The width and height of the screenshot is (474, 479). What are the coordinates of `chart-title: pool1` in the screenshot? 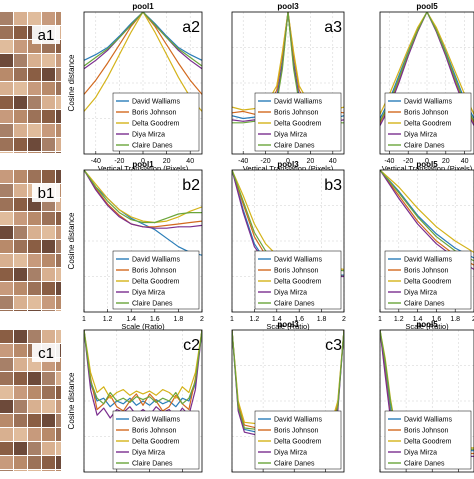 It's located at (143, 164).